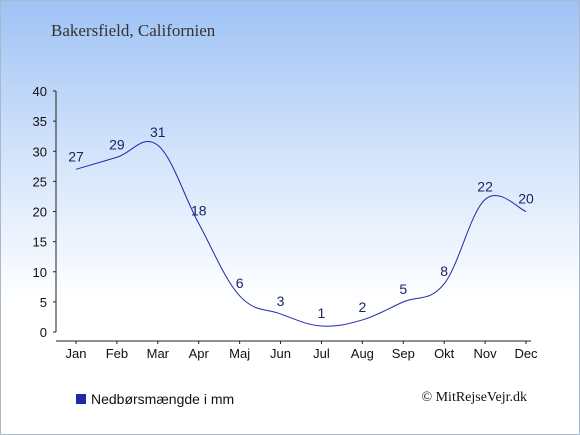 The height and width of the screenshot is (435, 580). I want to click on data-label: 31, so click(158, 132).